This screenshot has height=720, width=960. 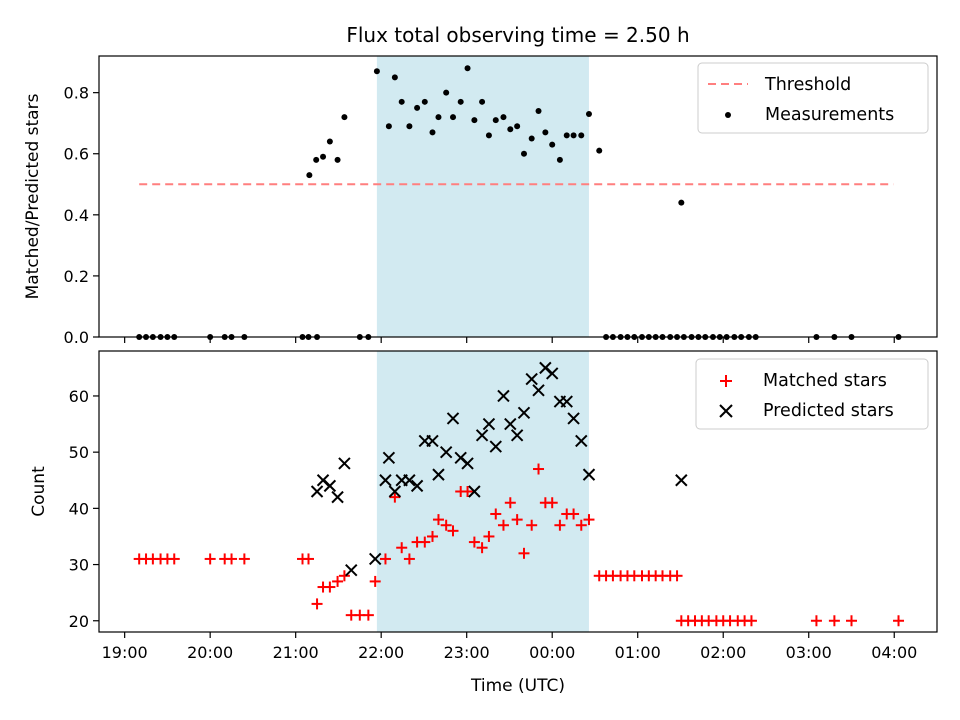 I want to click on legend-threshold-label: Threshold, so click(x=807, y=85).